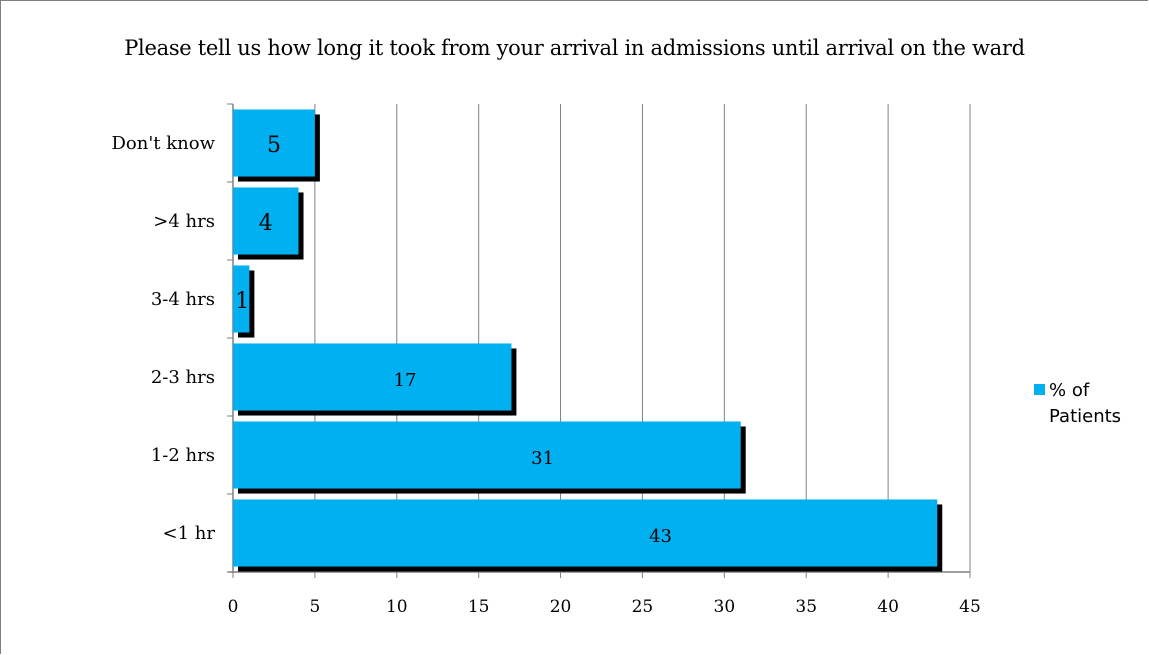 Image resolution: width=1149 pixels, height=655 pixels. What do you see at coordinates (266, 223) in the screenshot?
I see `data-label: 4` at bounding box center [266, 223].